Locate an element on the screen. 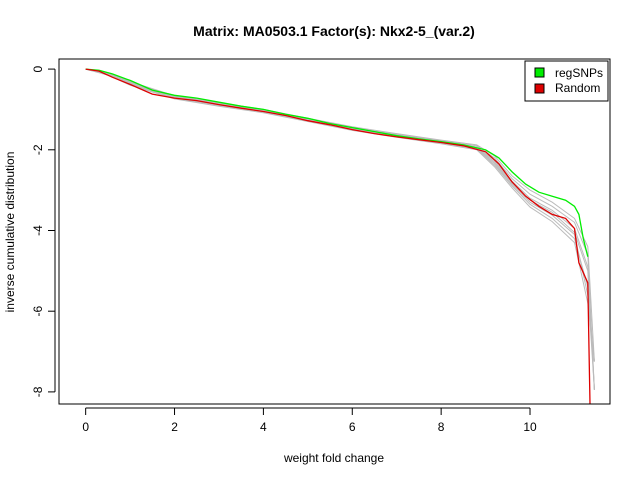 Image resolution: width=640 pixels, height=480 pixels. y-tick-label: 0 is located at coordinates (38, 68).